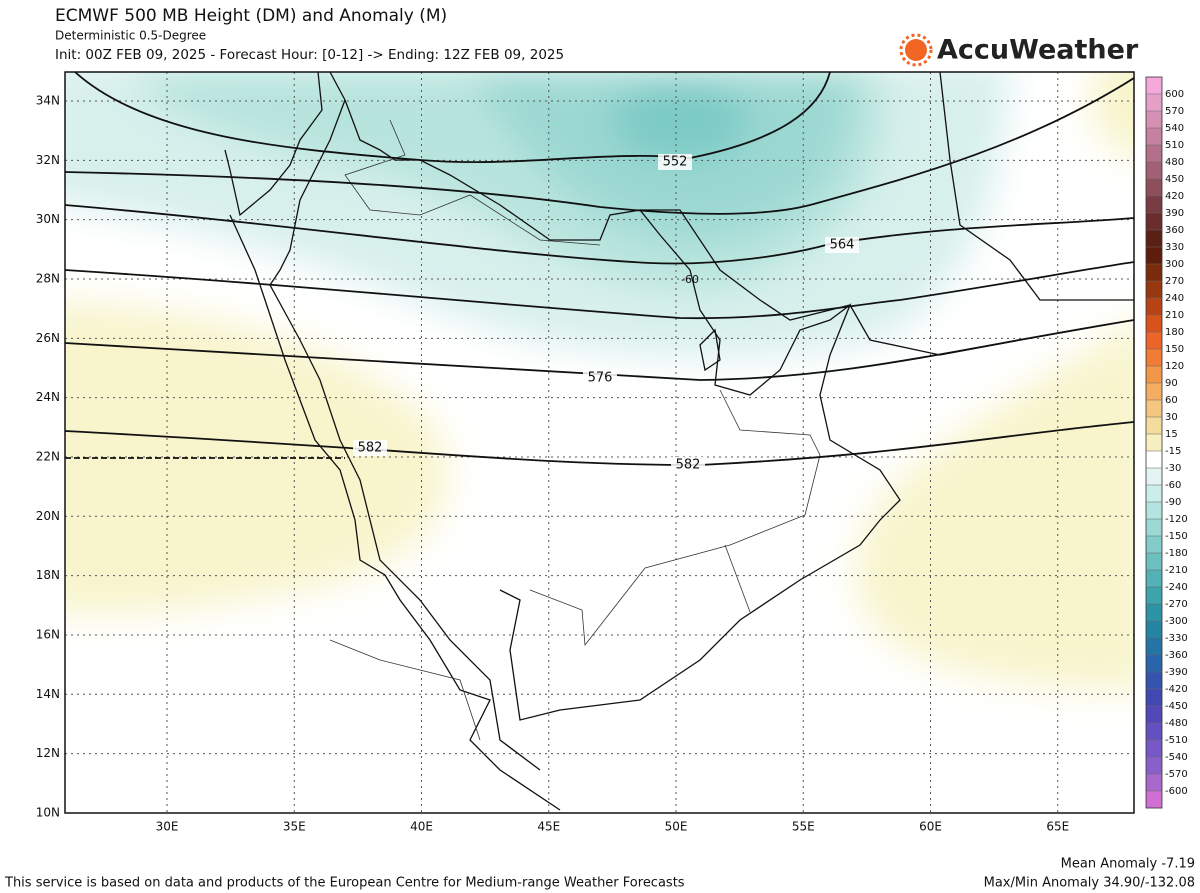  What do you see at coordinates (1176, 706) in the screenshot?
I see `colorbar-label: -450` at bounding box center [1176, 706].